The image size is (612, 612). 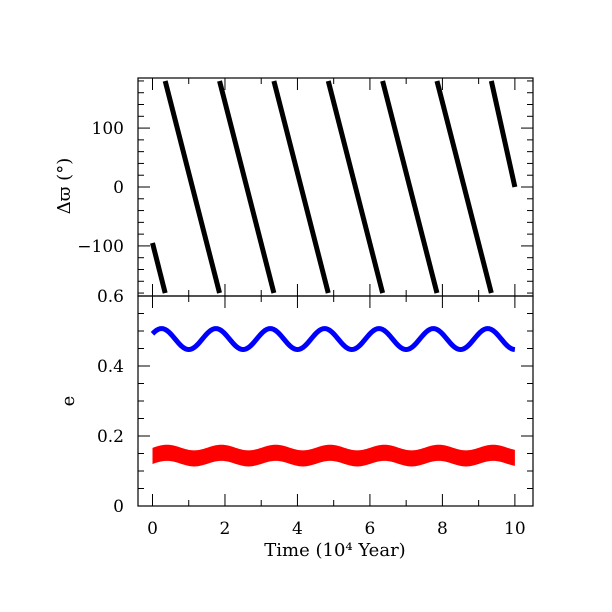 I want to click on bottom-data-layer, so click(x=333, y=396).